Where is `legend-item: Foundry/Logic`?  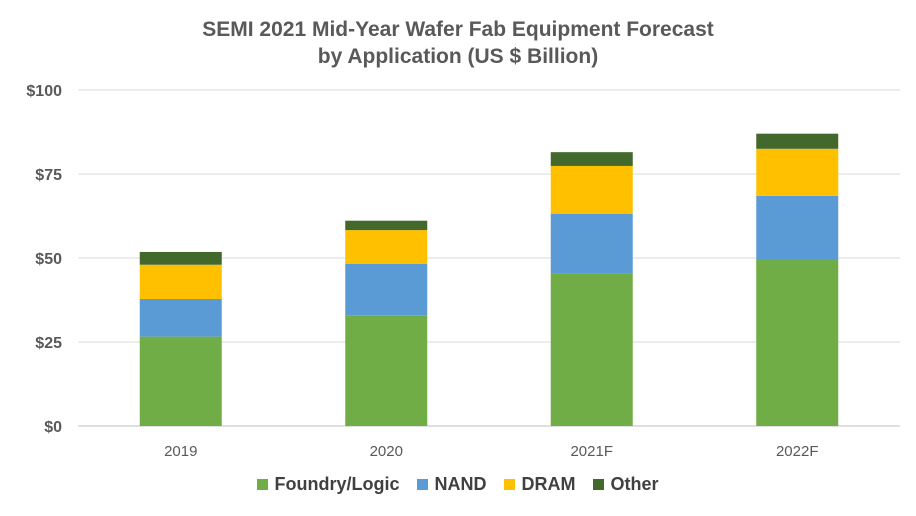
legend-item: Foundry/Logic is located at coordinates (328, 484).